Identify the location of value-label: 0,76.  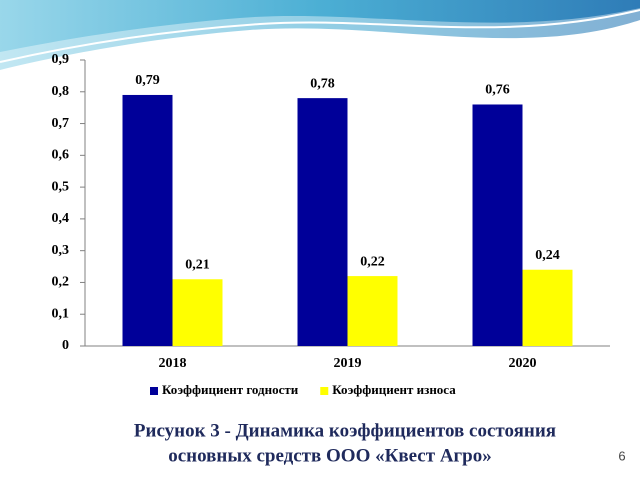
(497, 90).